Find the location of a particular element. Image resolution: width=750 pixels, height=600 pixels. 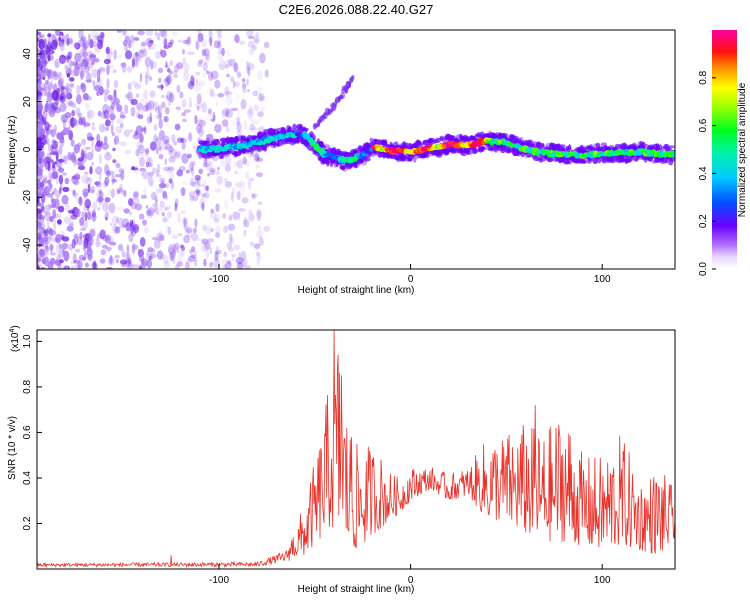

snr-y-tick-label: 0.4 is located at coordinates (27, 478).